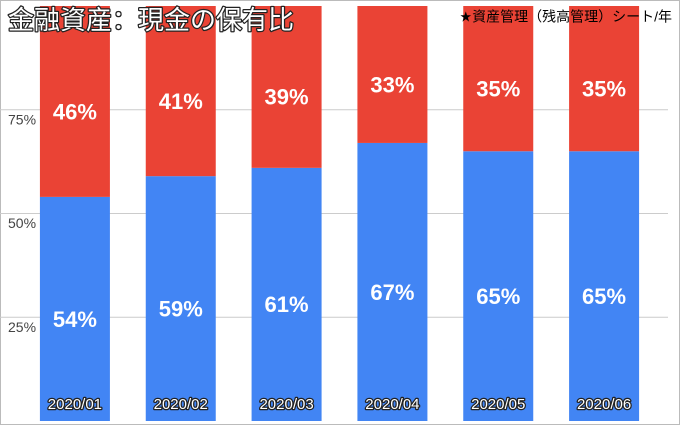 Image resolution: width=680 pixels, height=425 pixels. I want to click on data-label: 46%, so click(75, 111).